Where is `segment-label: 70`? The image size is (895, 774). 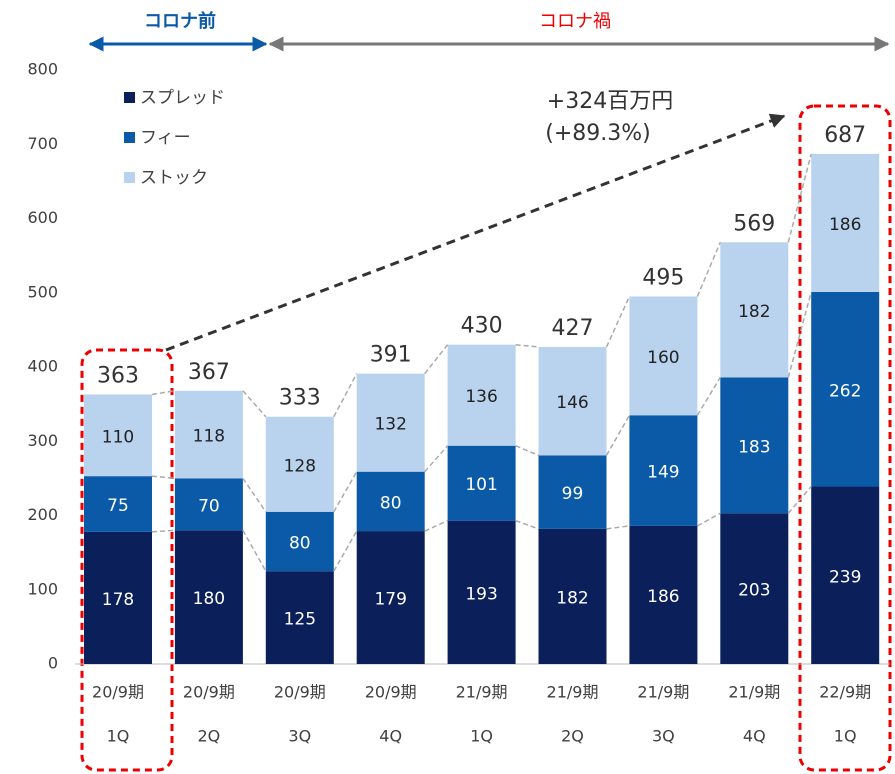
segment-label: 70 is located at coordinates (209, 506).